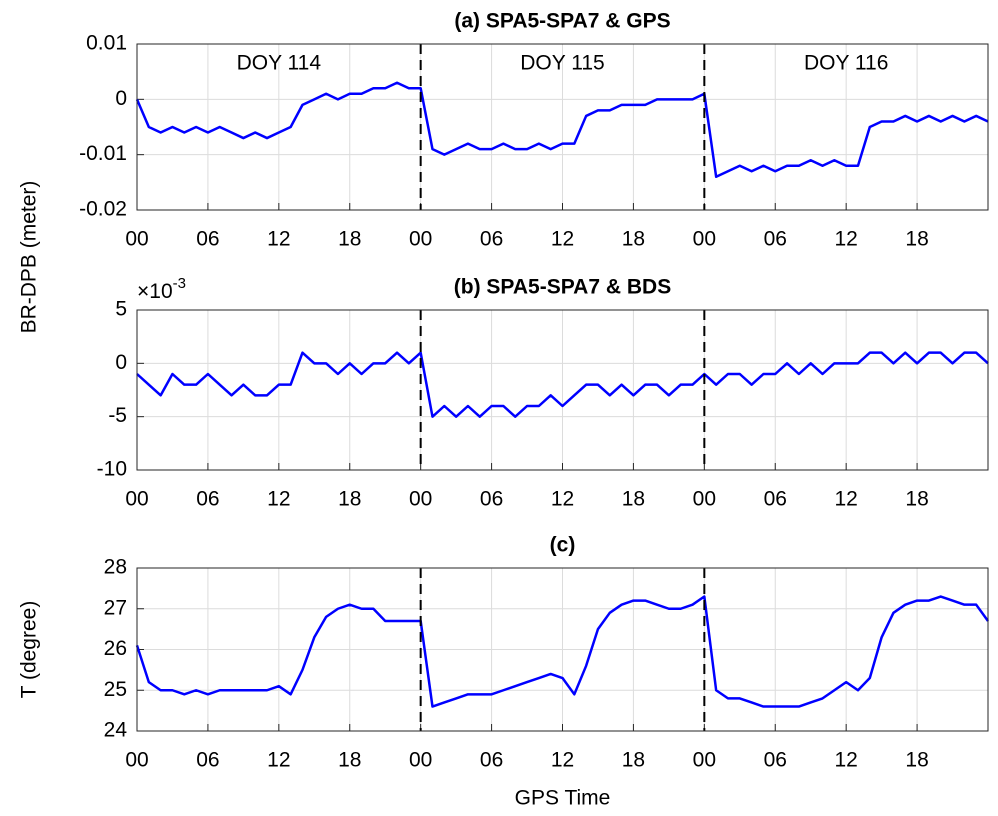  What do you see at coordinates (103, 153) in the screenshot?
I see `y-tick-label: -0.01` at bounding box center [103, 153].